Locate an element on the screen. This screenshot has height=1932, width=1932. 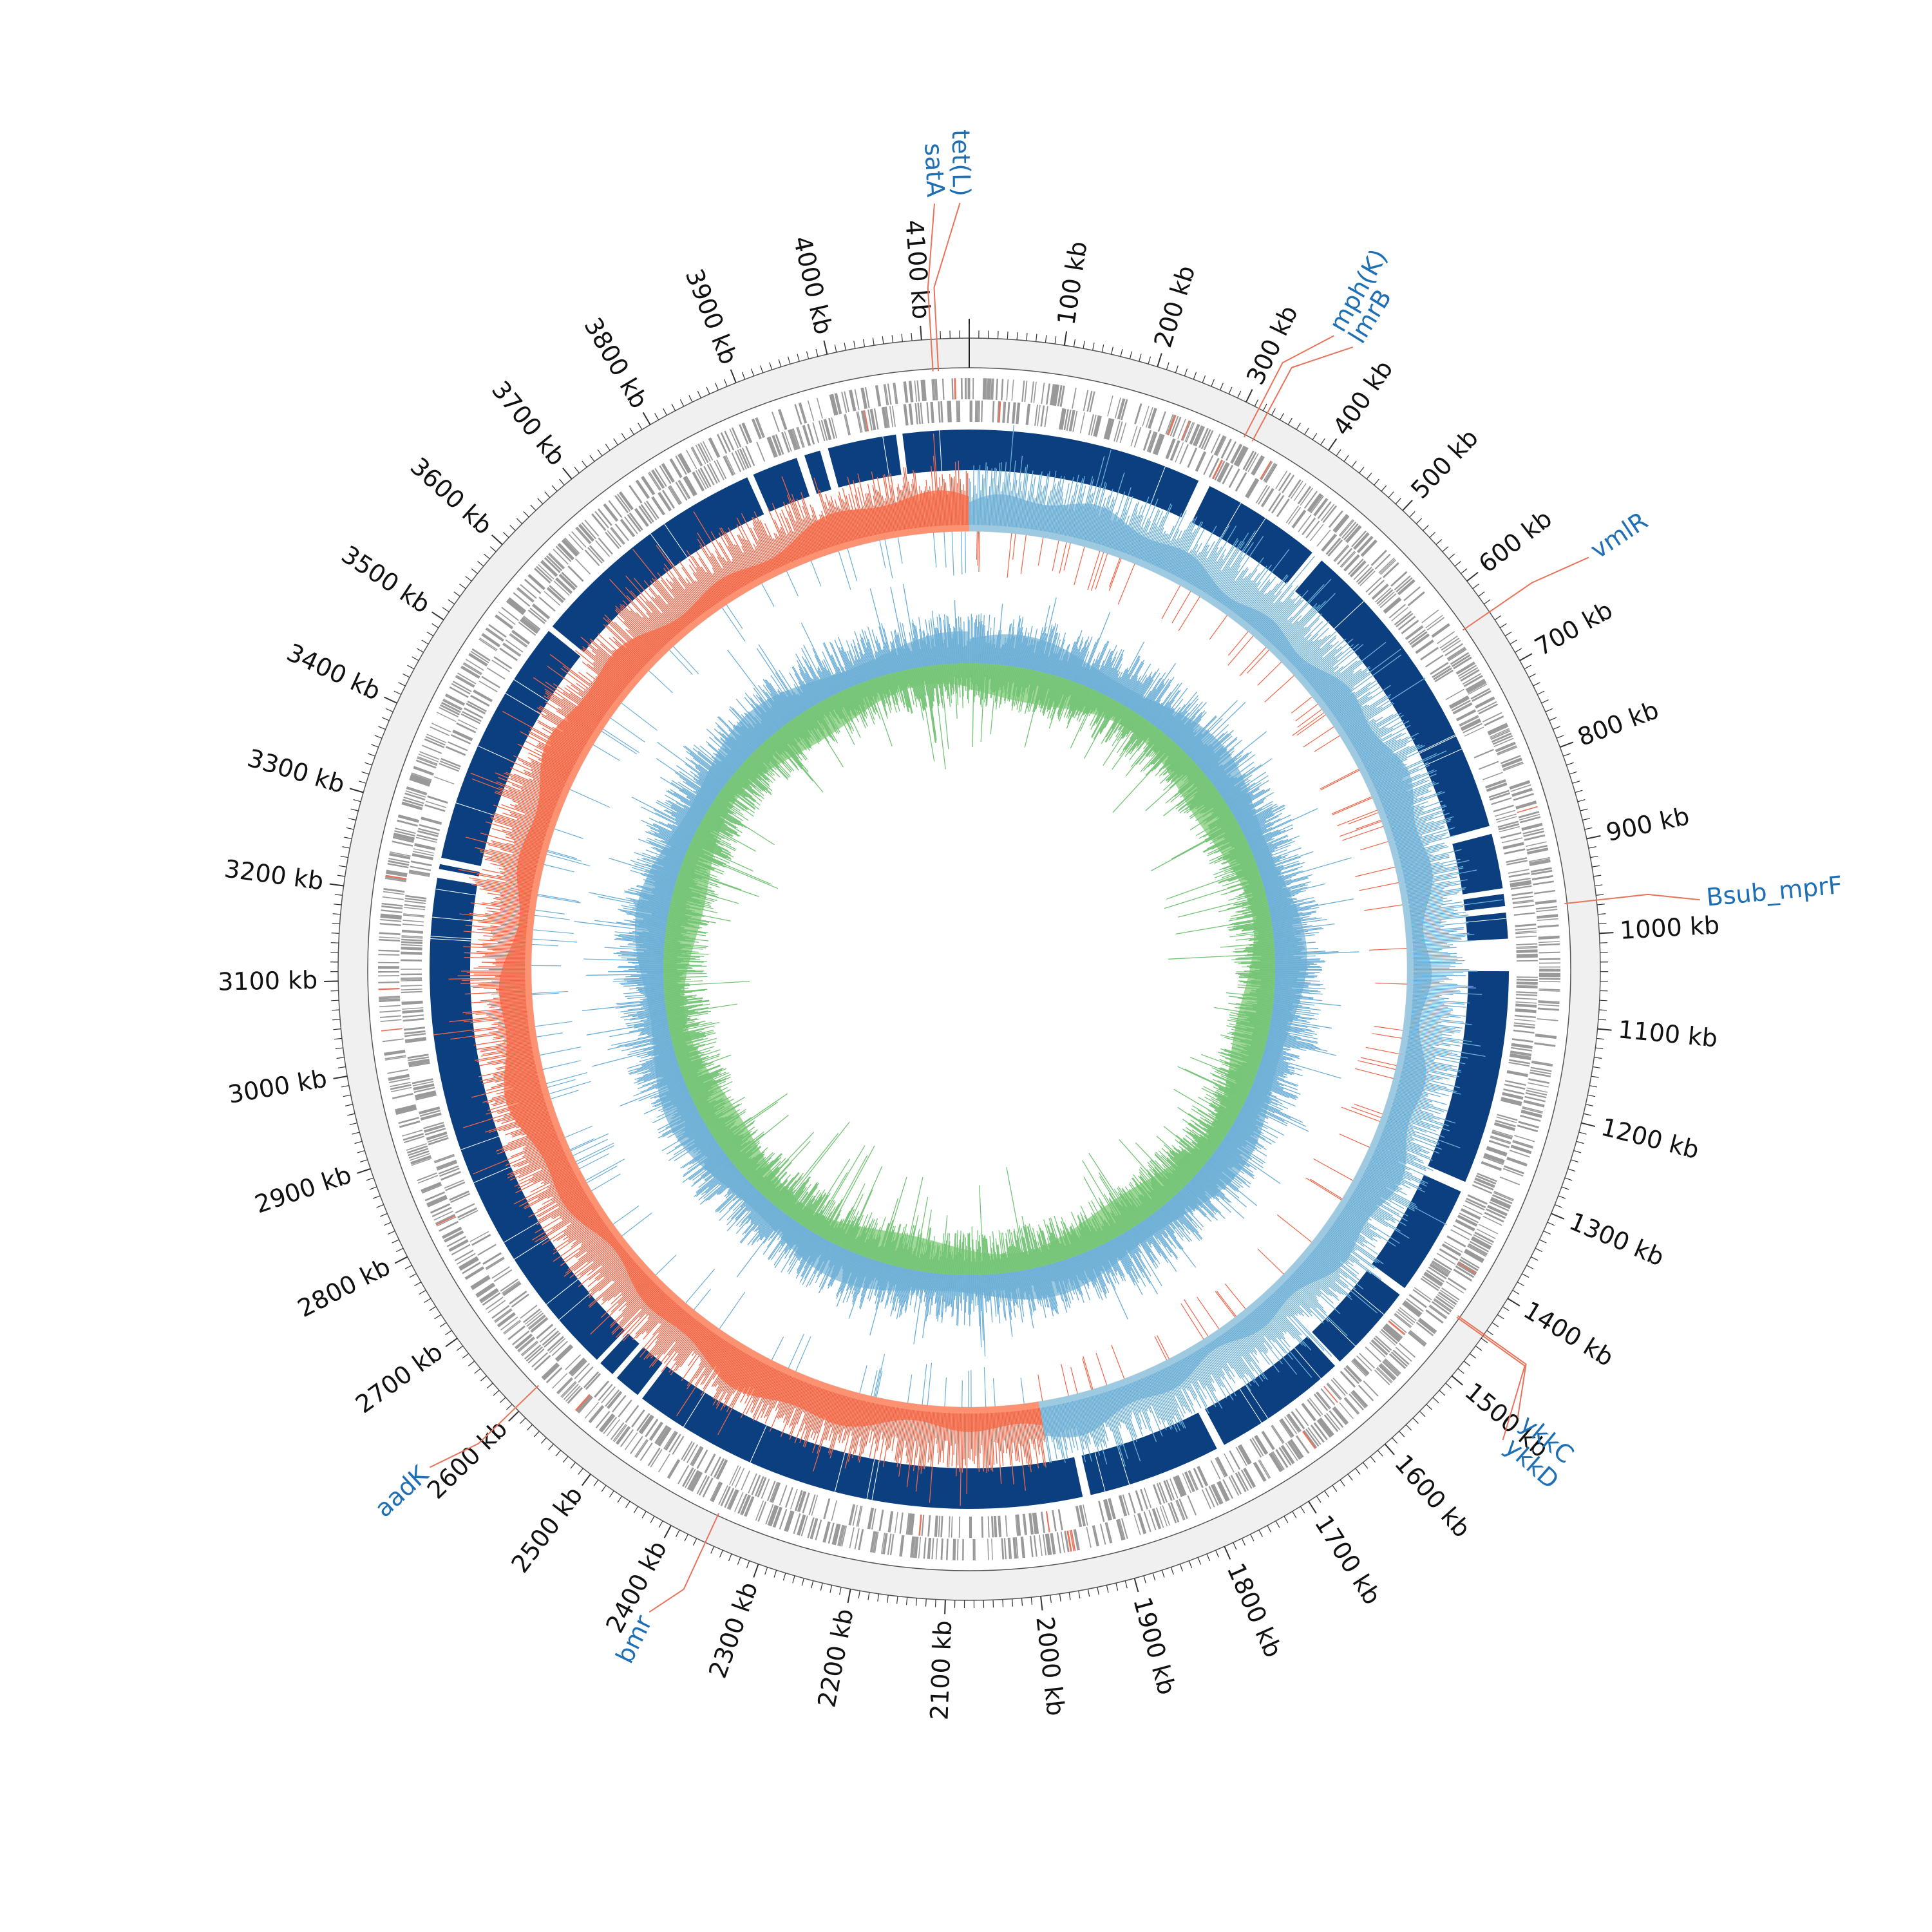
tick-label: 2800 kb is located at coordinates (344, 1287).